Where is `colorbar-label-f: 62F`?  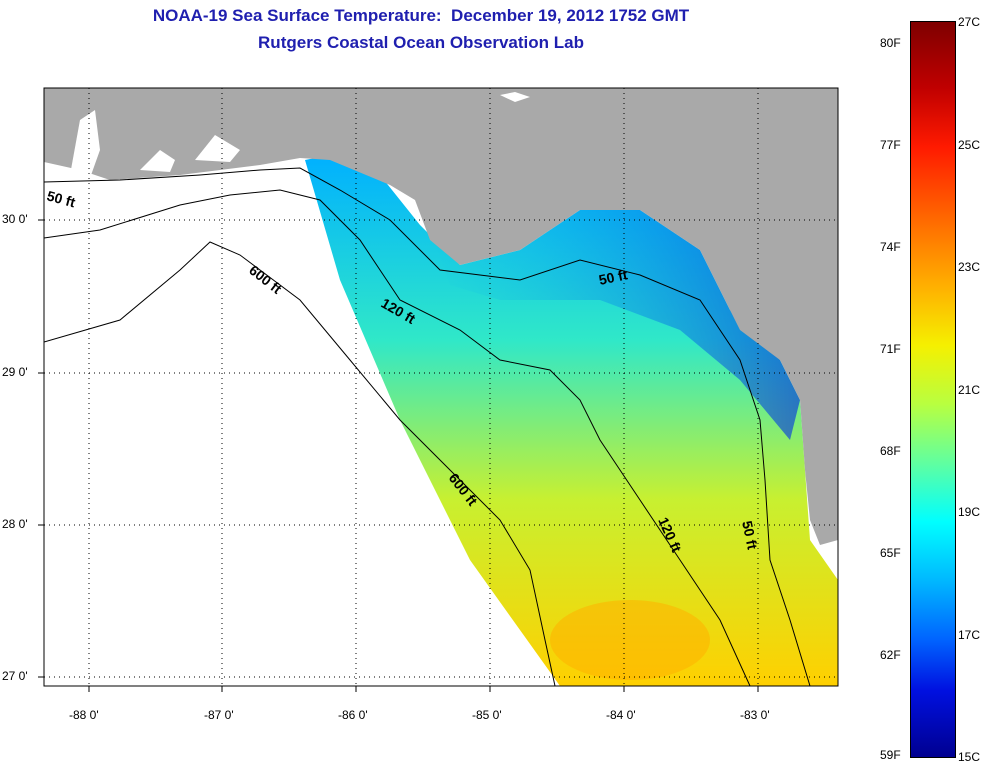
colorbar-label-f: 62F is located at coordinates (890, 655).